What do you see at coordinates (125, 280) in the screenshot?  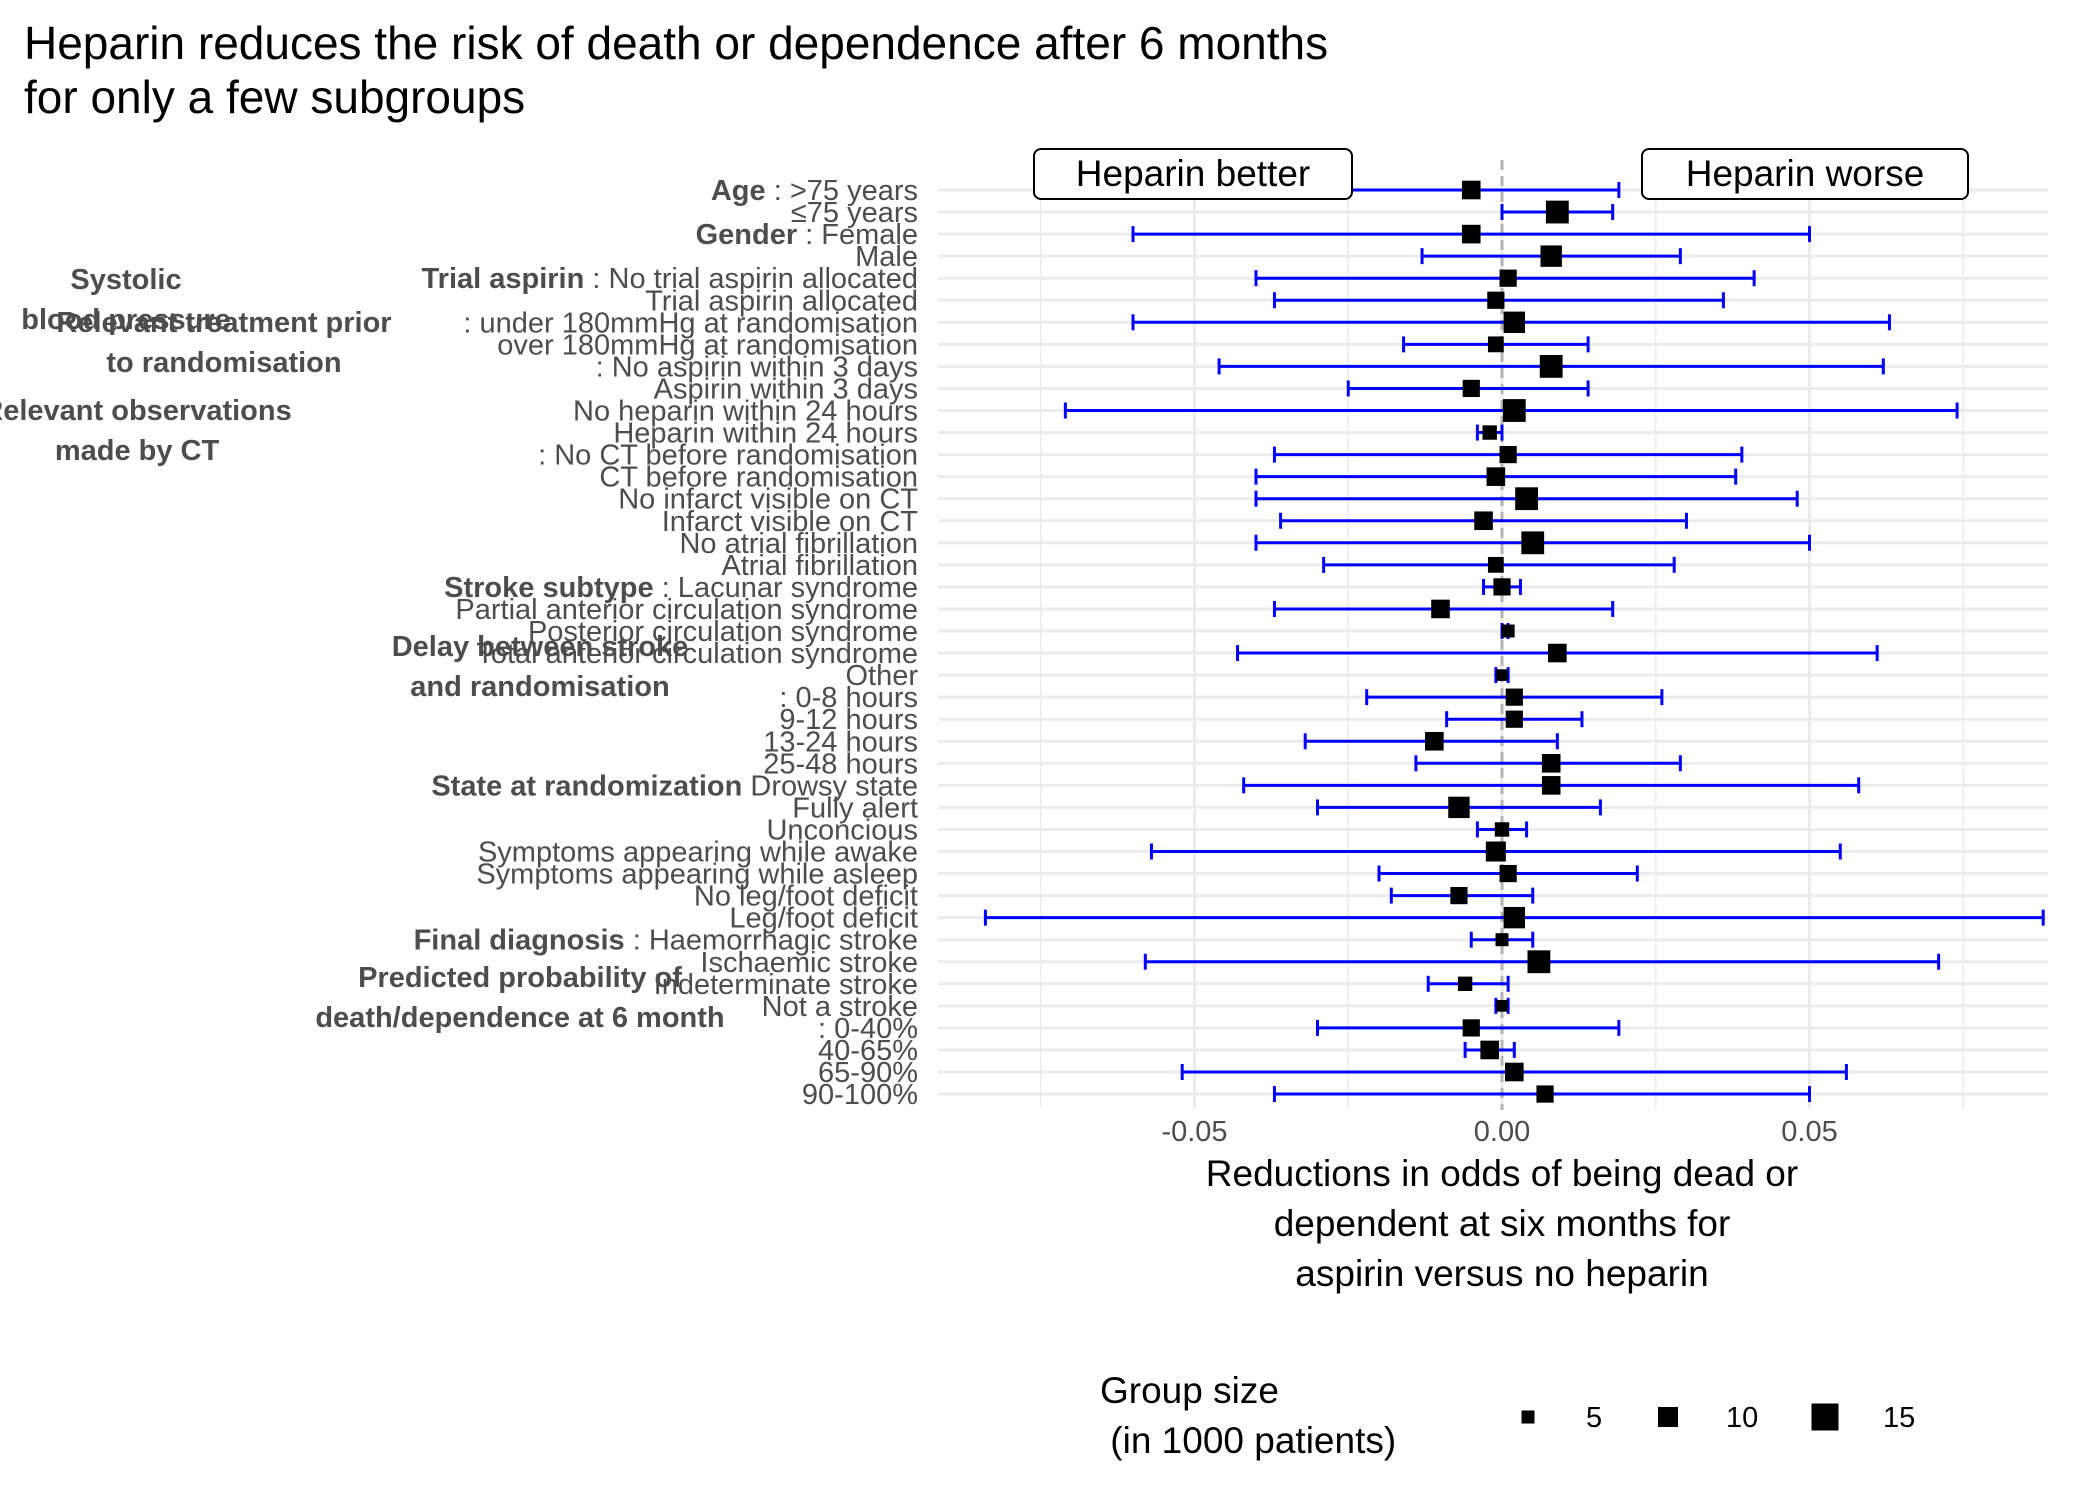 I see `group-label-line: Systolic` at bounding box center [125, 280].